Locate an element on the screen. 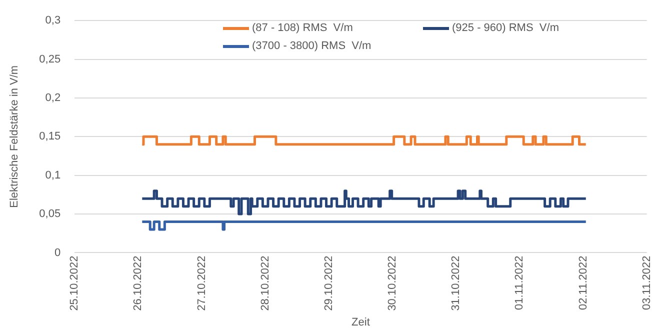 The image size is (663, 331). x-axis-title: Zeit is located at coordinates (361, 322).